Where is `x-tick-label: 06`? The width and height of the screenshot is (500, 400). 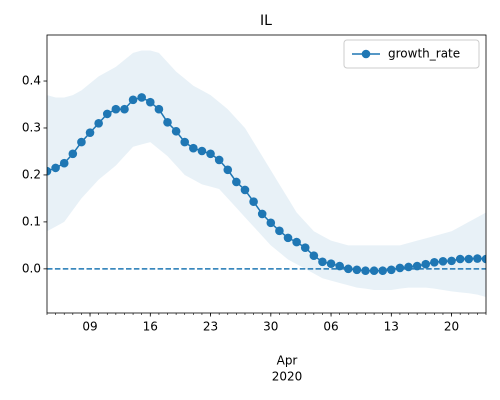
x-tick-label: 06 is located at coordinates (330, 327).